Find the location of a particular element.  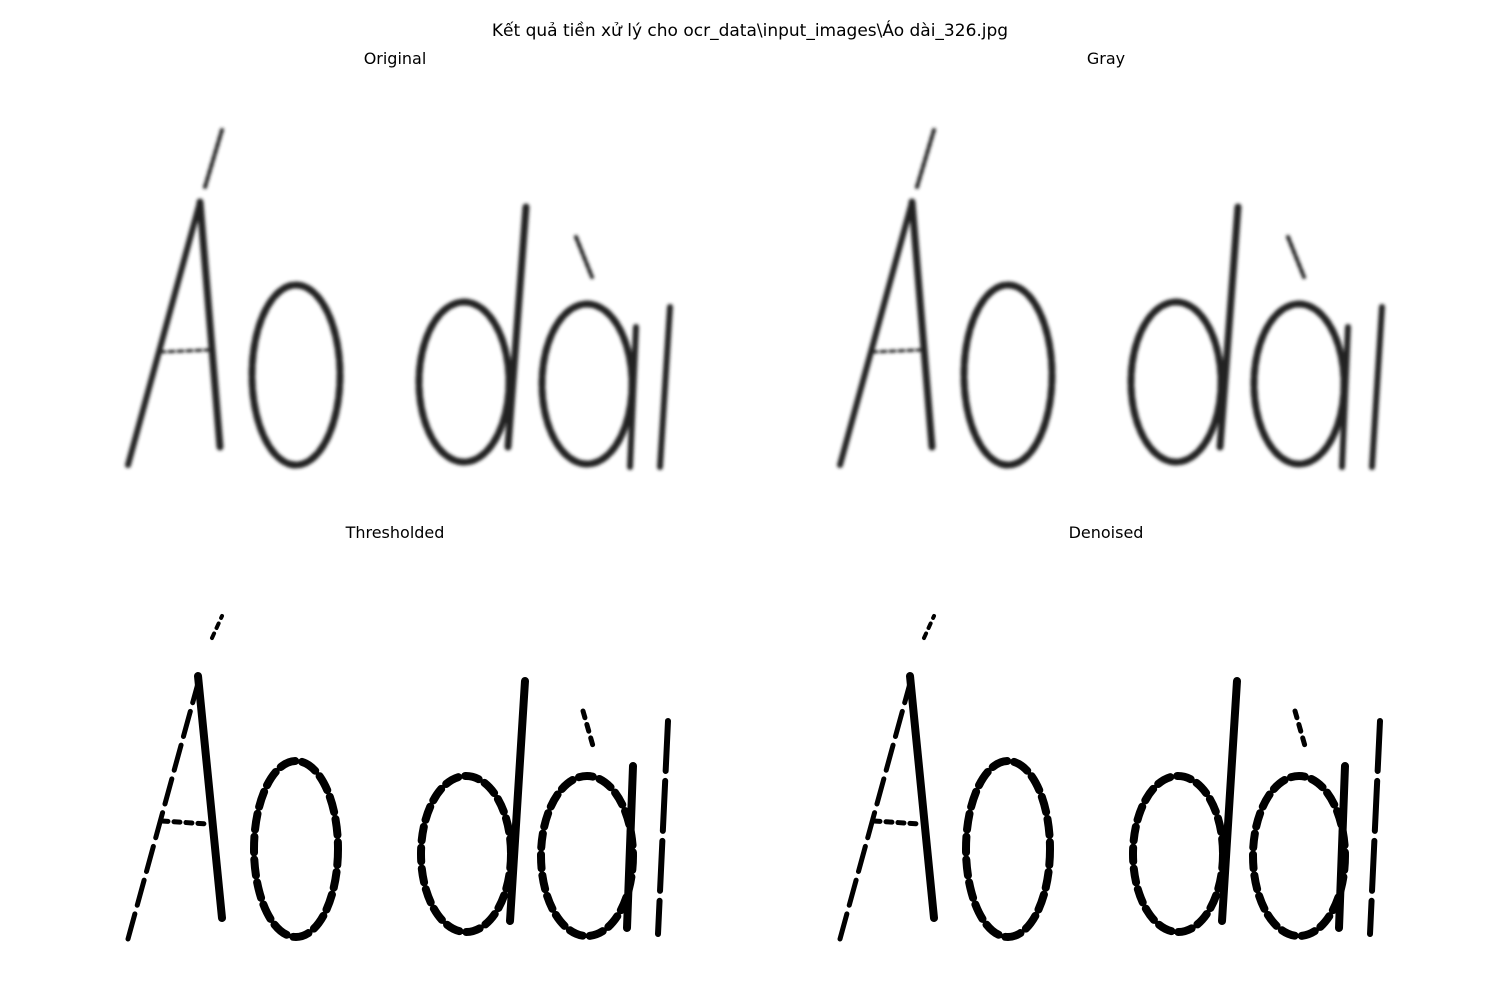

handwriting-image-original is located at coordinates (399, 299).